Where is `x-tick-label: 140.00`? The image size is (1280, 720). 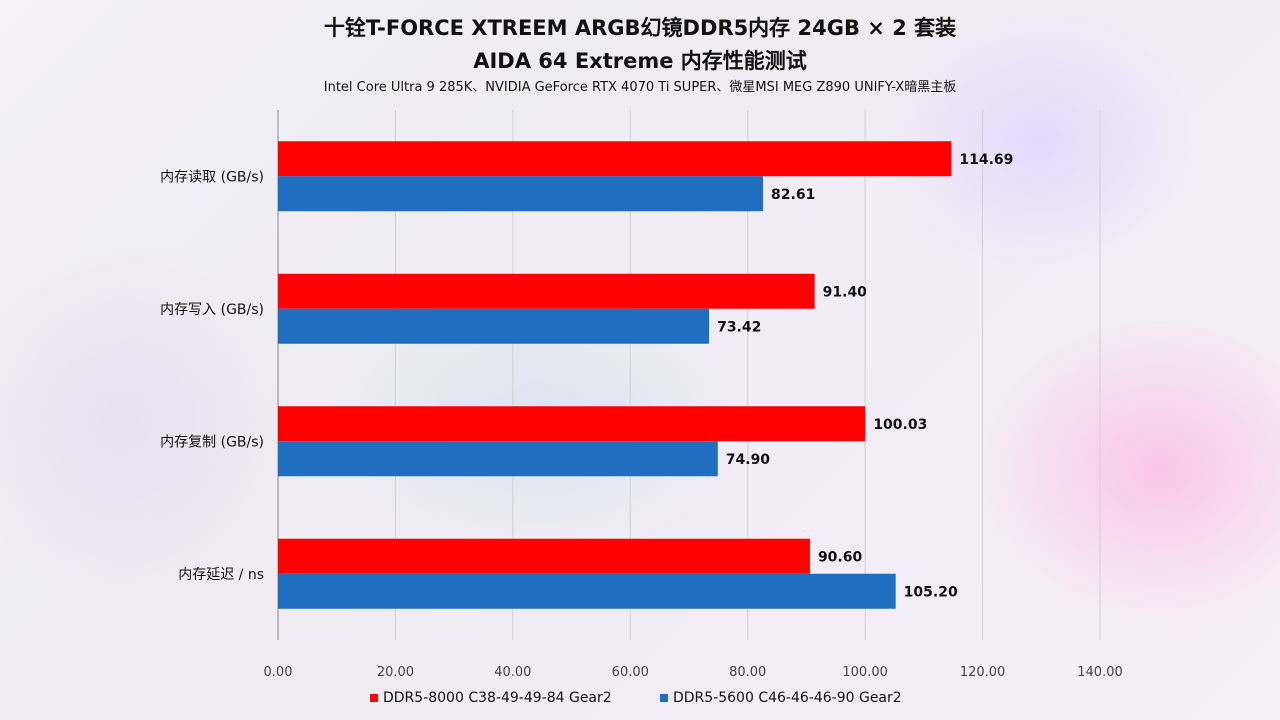 x-tick-label: 140.00 is located at coordinates (1100, 672).